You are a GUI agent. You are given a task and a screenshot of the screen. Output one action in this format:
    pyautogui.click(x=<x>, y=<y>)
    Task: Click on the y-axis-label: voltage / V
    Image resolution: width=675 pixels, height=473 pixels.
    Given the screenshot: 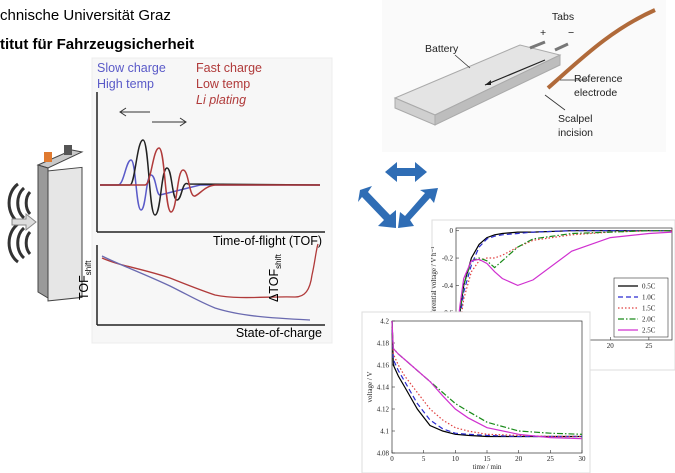 What is the action you would take?
    pyautogui.click(x=370, y=387)
    